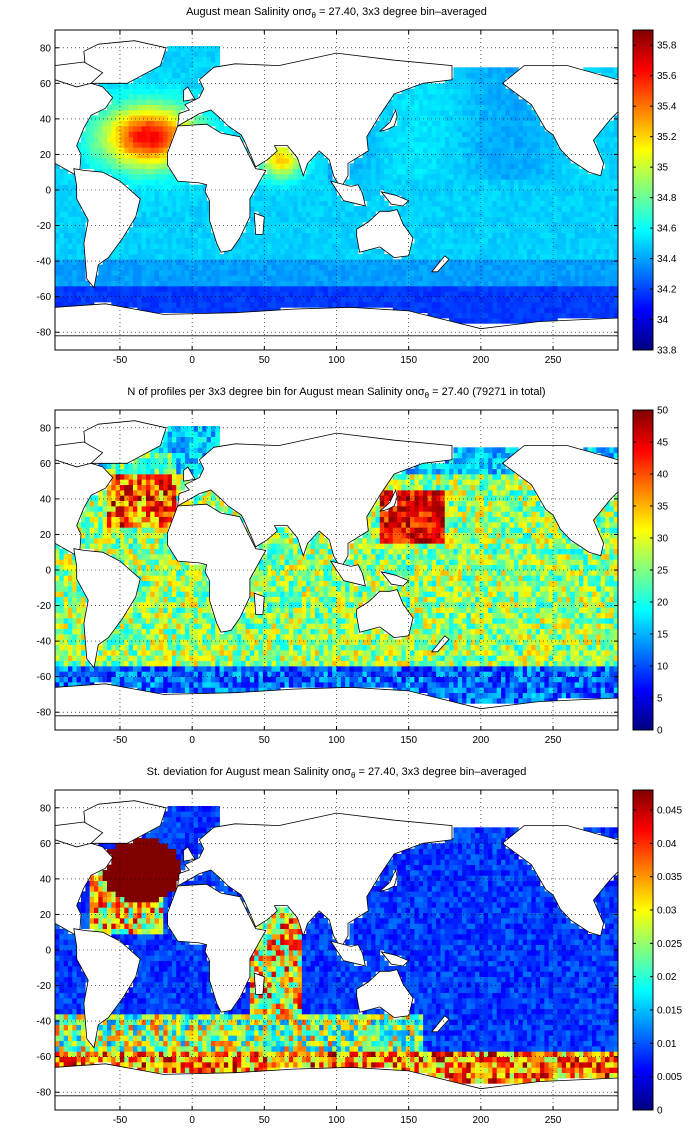 The image size is (696, 1140). What do you see at coordinates (663, 168) in the screenshot?
I see `colorbar-tick-label: 35` at bounding box center [663, 168].